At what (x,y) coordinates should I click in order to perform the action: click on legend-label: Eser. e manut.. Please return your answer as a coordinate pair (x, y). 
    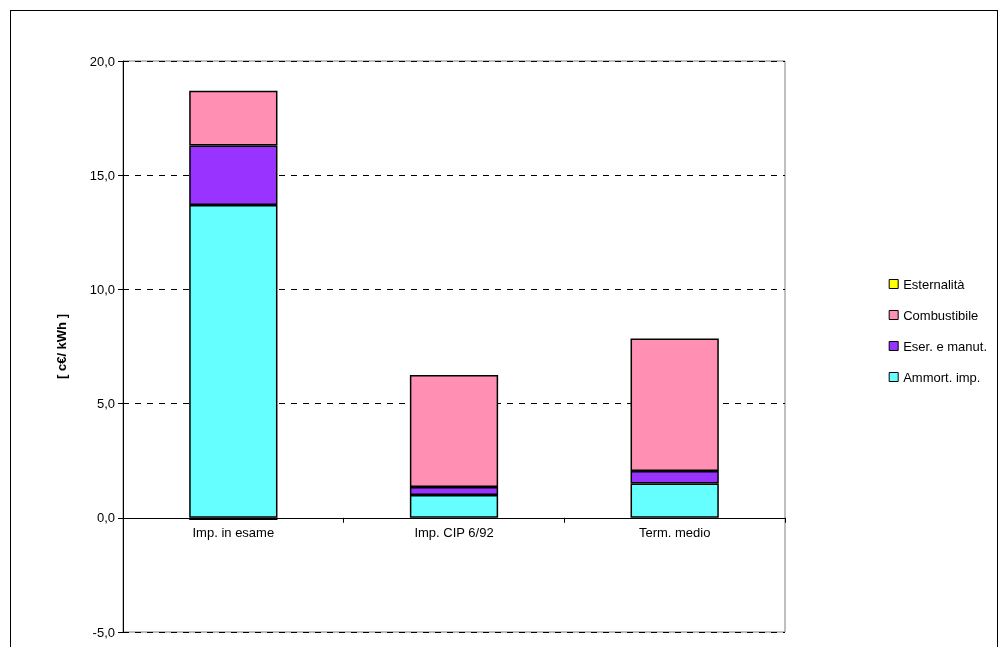
    Looking at the image, I should click on (945, 346).